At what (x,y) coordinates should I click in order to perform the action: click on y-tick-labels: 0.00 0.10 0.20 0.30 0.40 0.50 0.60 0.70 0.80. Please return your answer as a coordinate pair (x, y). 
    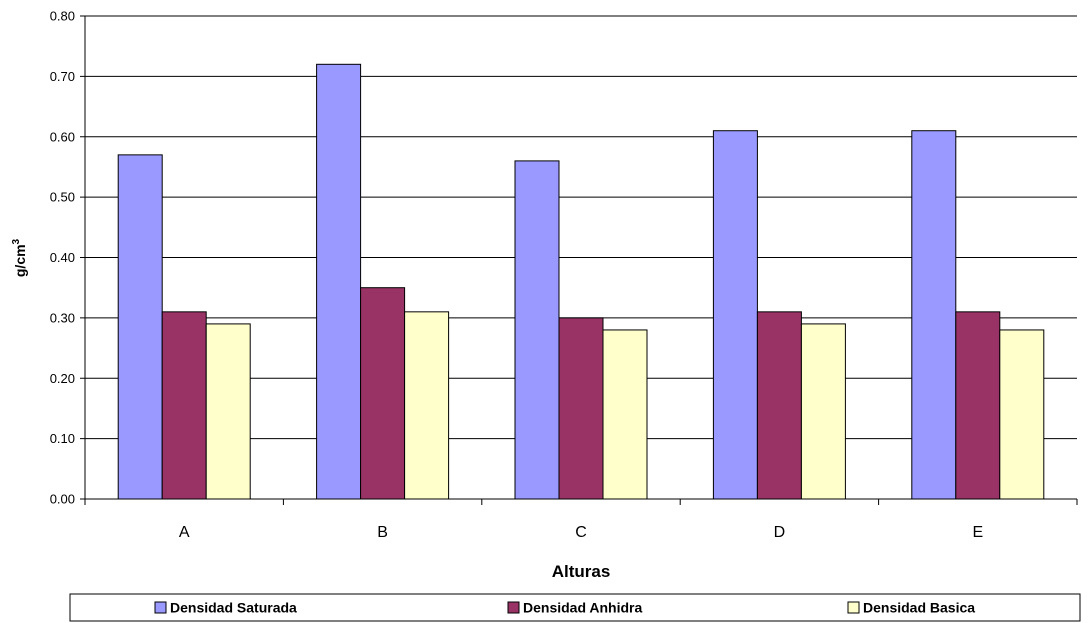
    Looking at the image, I should click on (62, 258).